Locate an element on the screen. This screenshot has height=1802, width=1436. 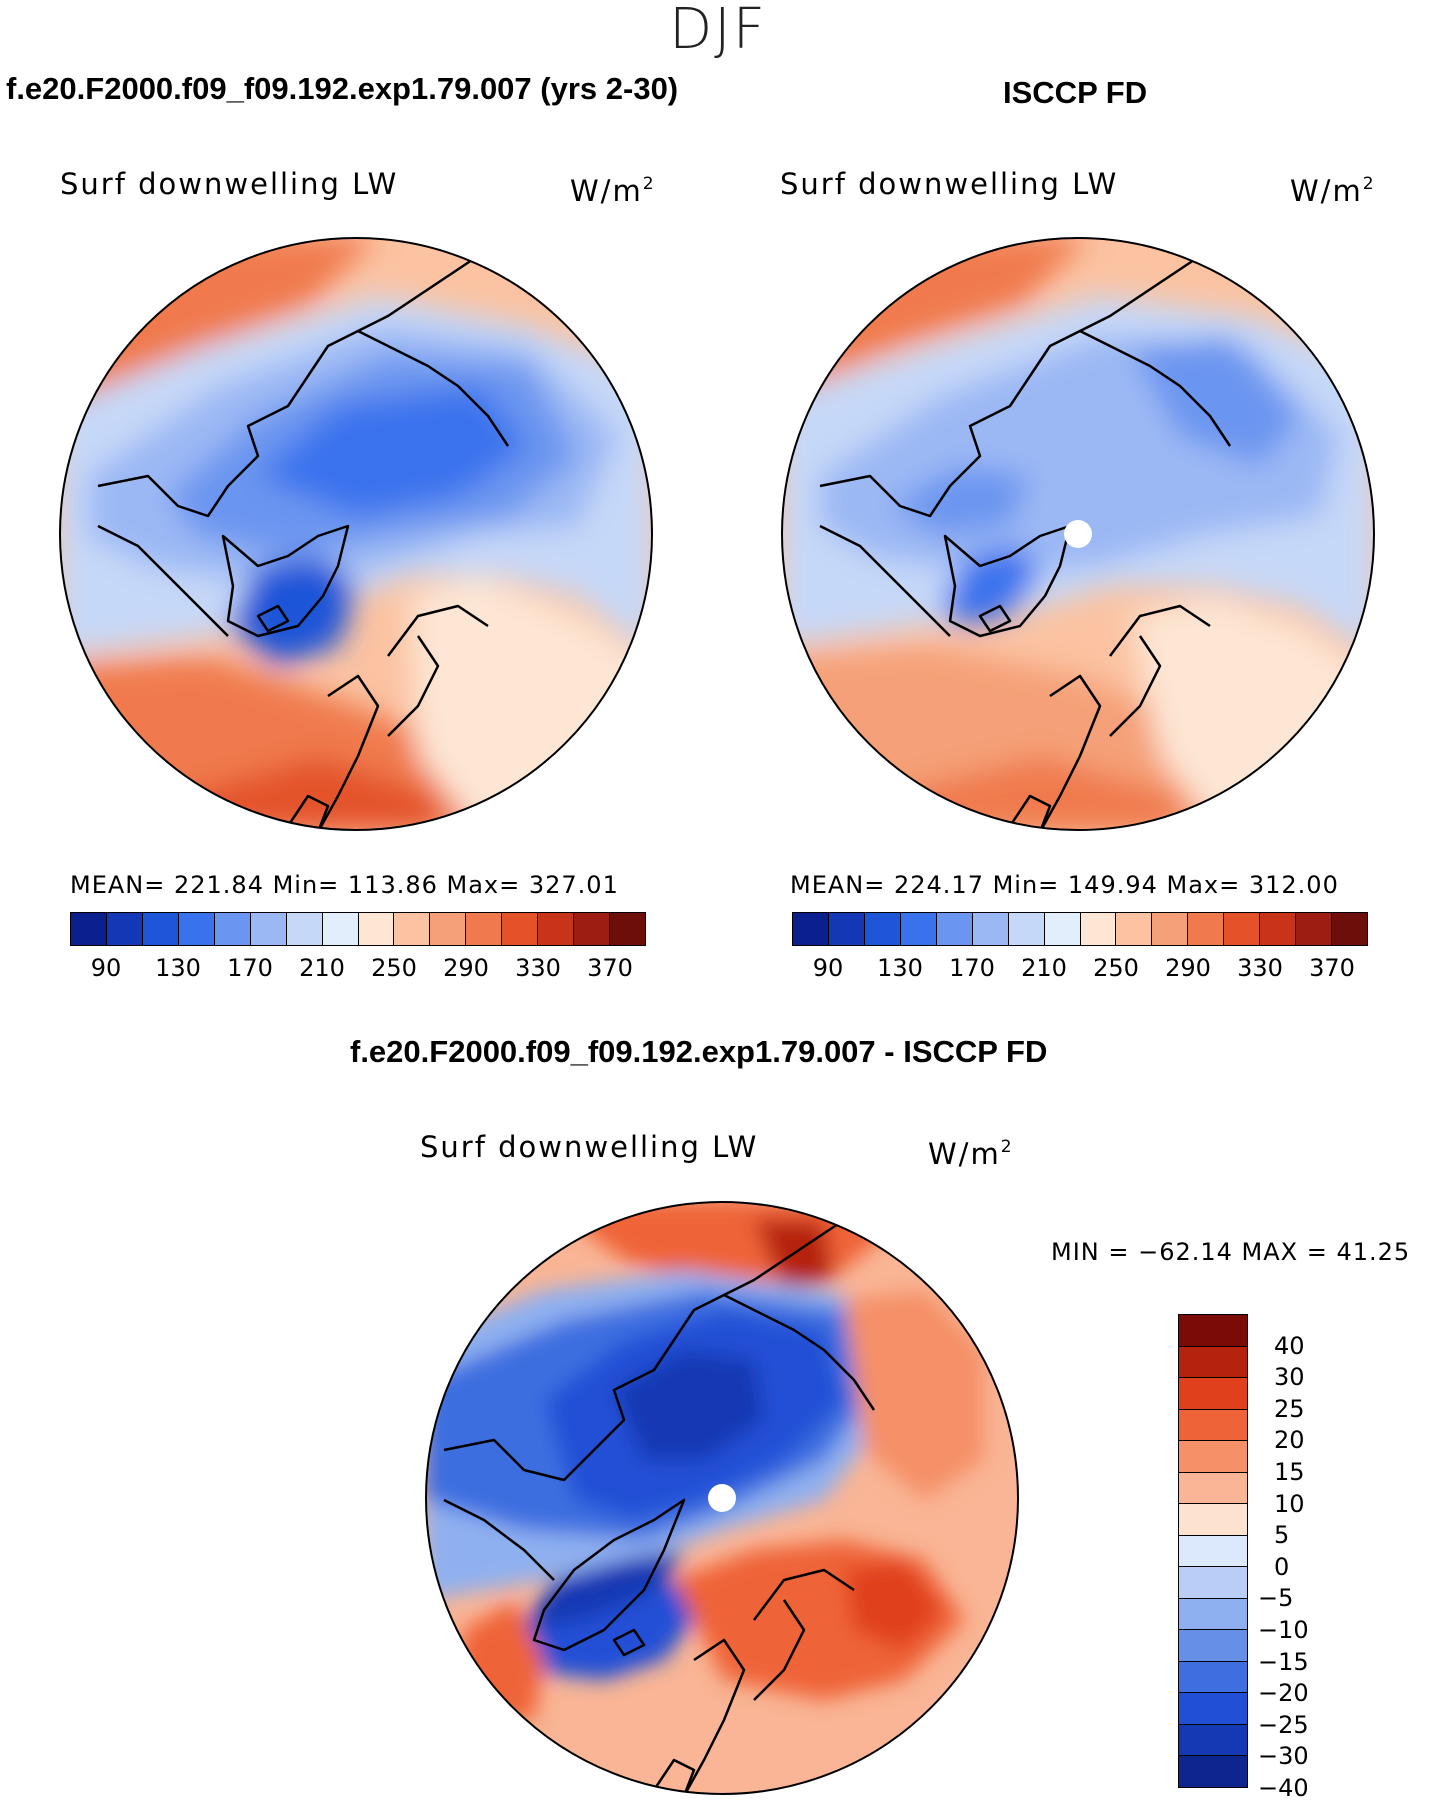
obs-colorbar is located at coordinates (1080, 929).